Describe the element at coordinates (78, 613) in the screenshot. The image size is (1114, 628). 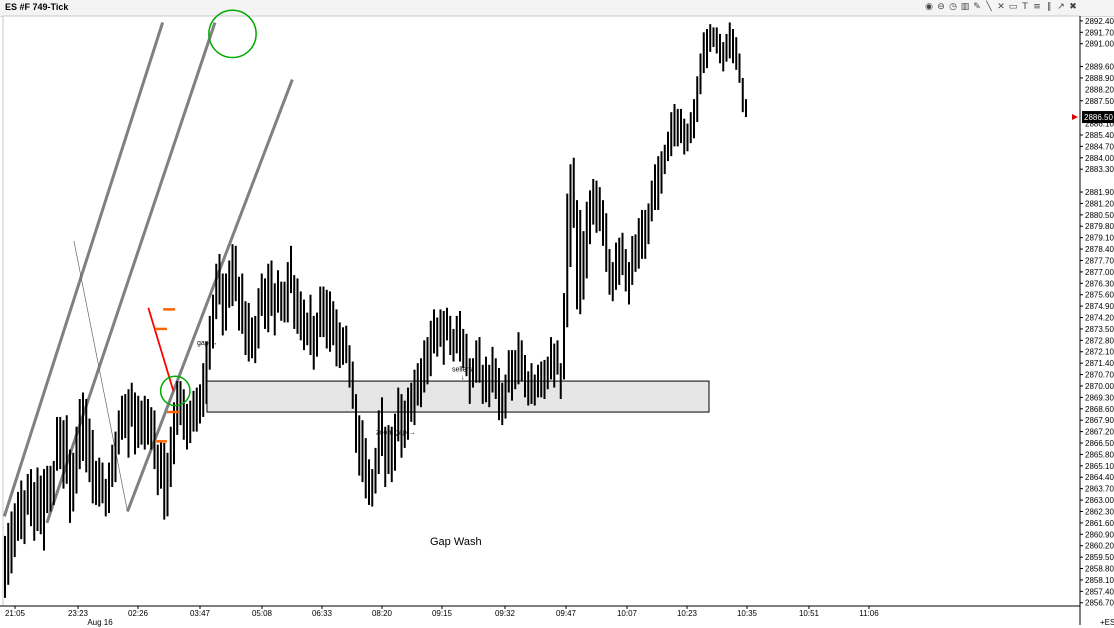
I see `x-tick-label: 23:23` at that location.